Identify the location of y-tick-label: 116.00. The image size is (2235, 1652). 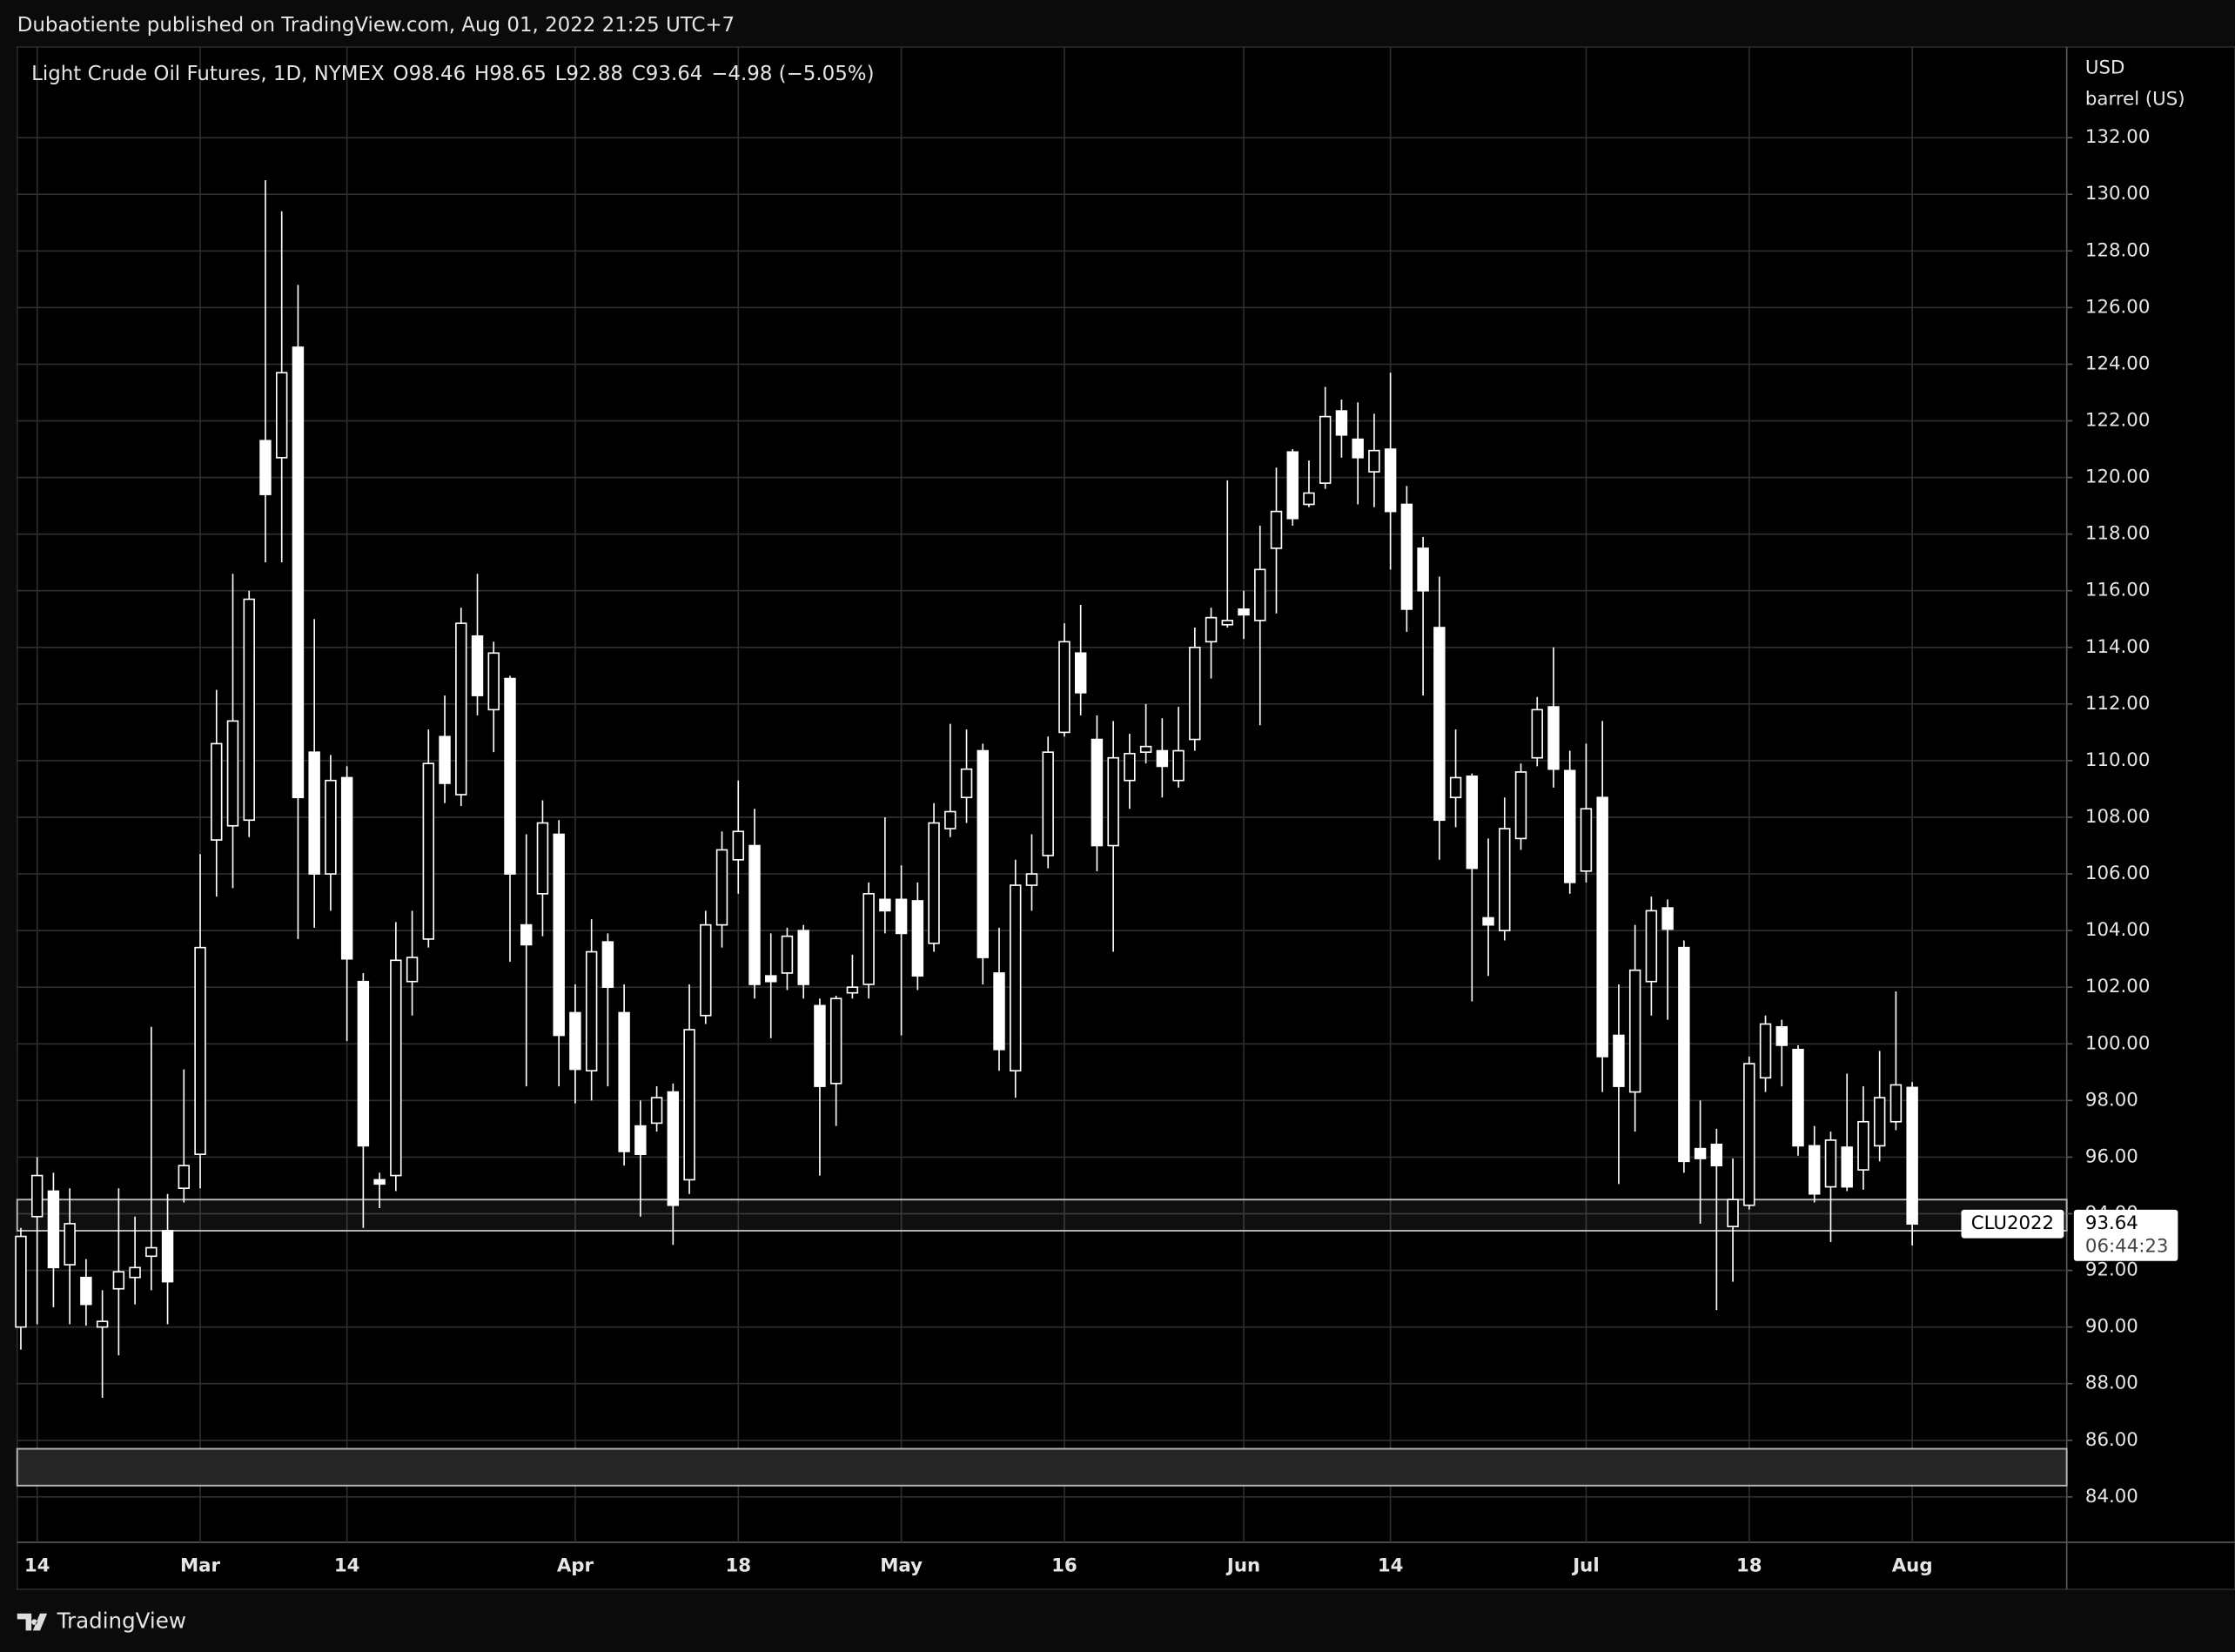
(2118, 591).